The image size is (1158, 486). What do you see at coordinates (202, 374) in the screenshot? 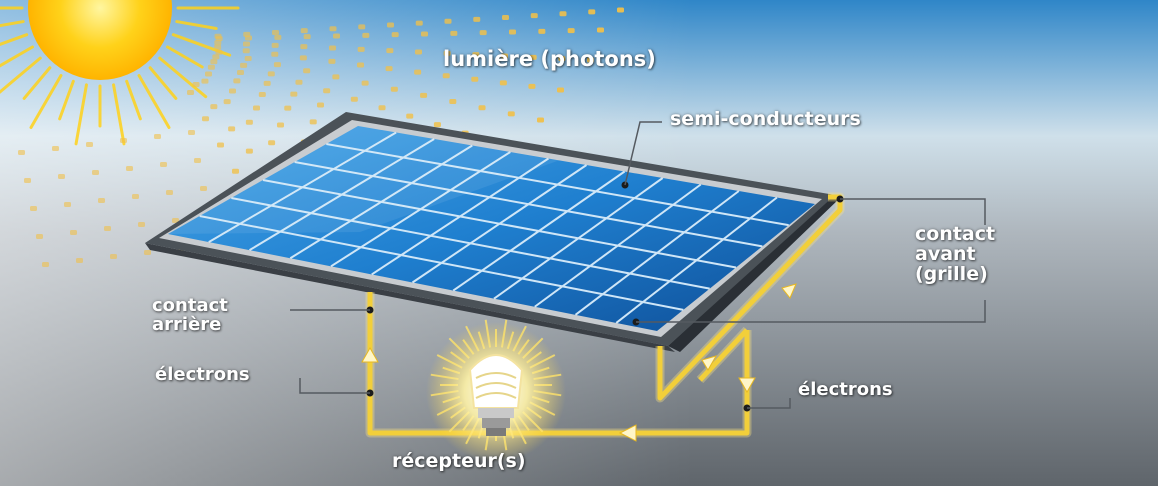
I see `electrons-left-label: électrons` at bounding box center [202, 374].